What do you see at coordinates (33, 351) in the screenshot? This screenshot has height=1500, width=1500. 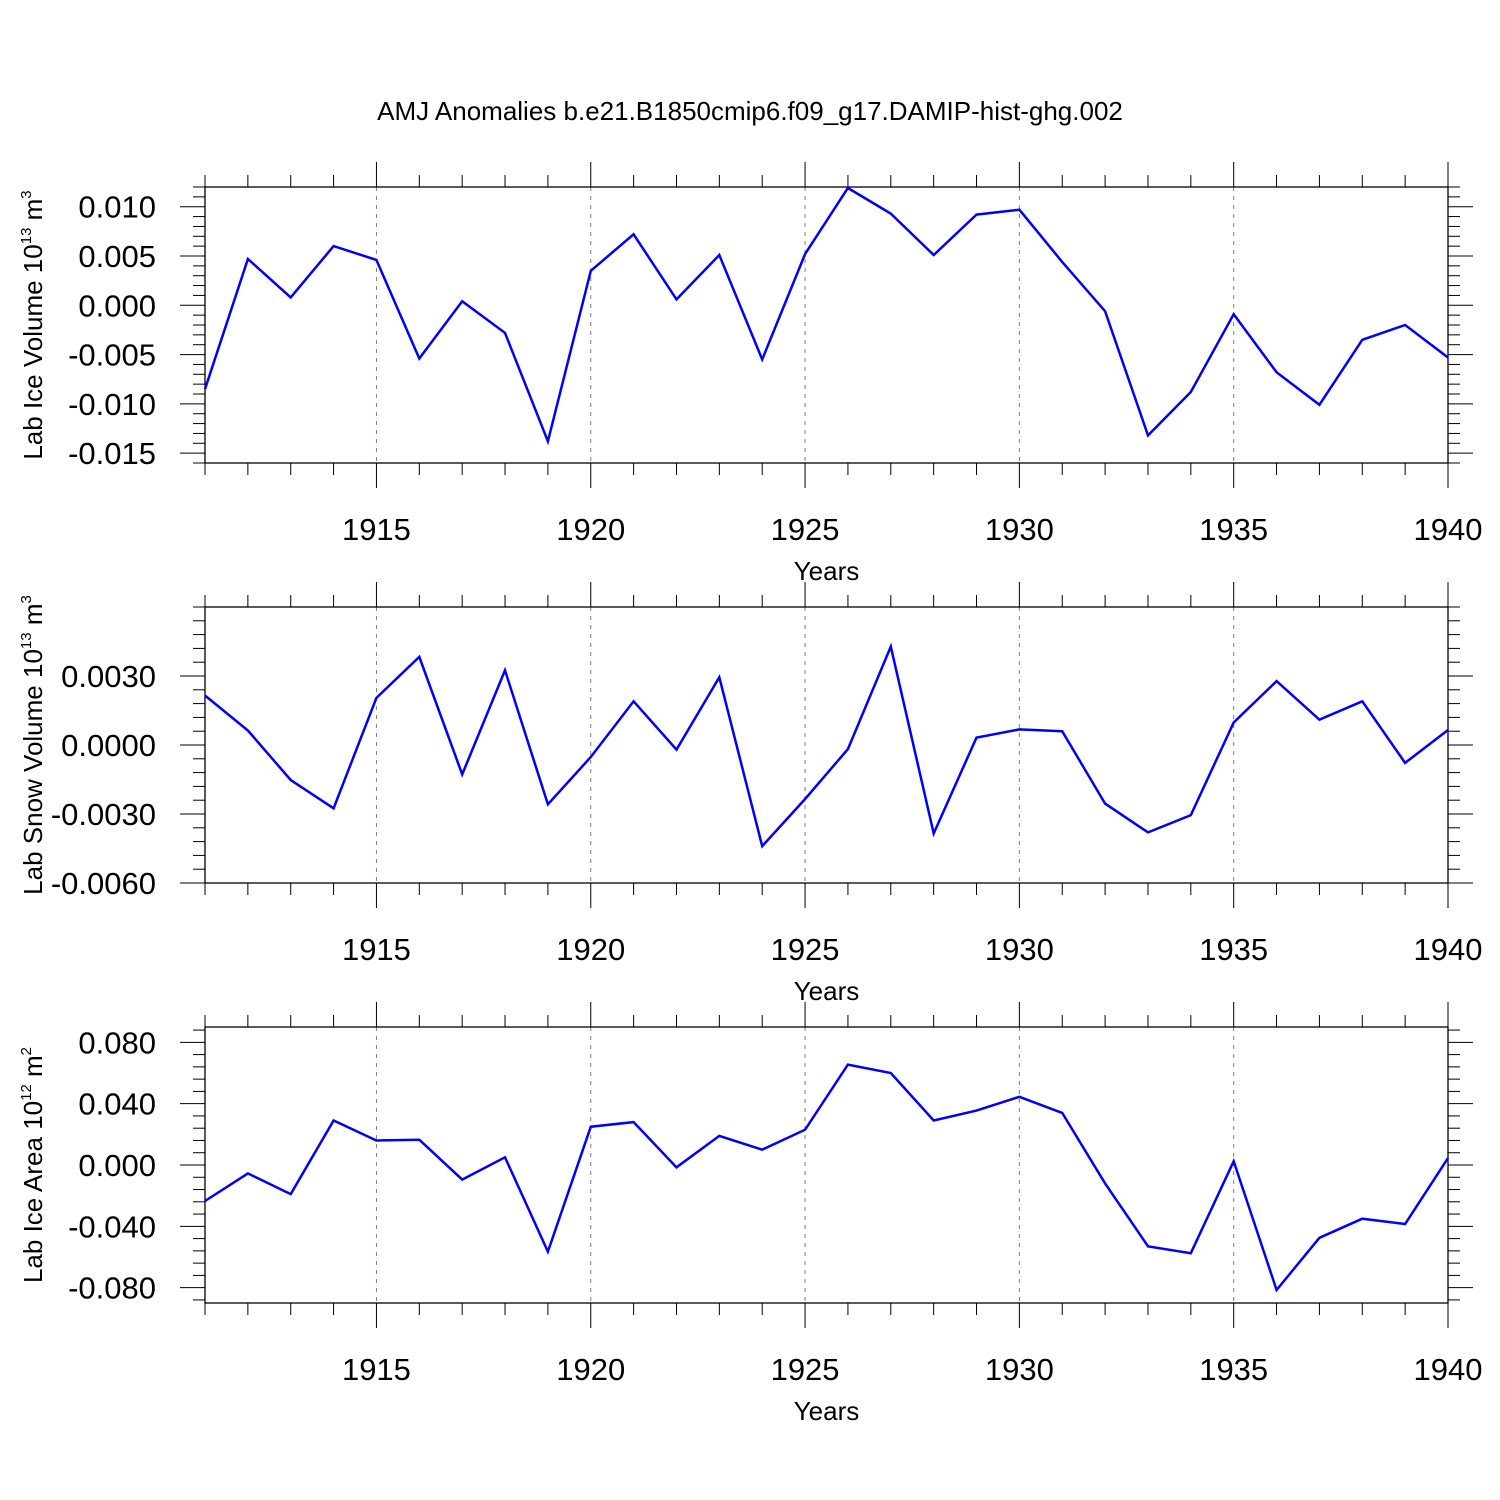 I see `y-axis-title-part: Lab Ice Volume 10` at bounding box center [33, 351].